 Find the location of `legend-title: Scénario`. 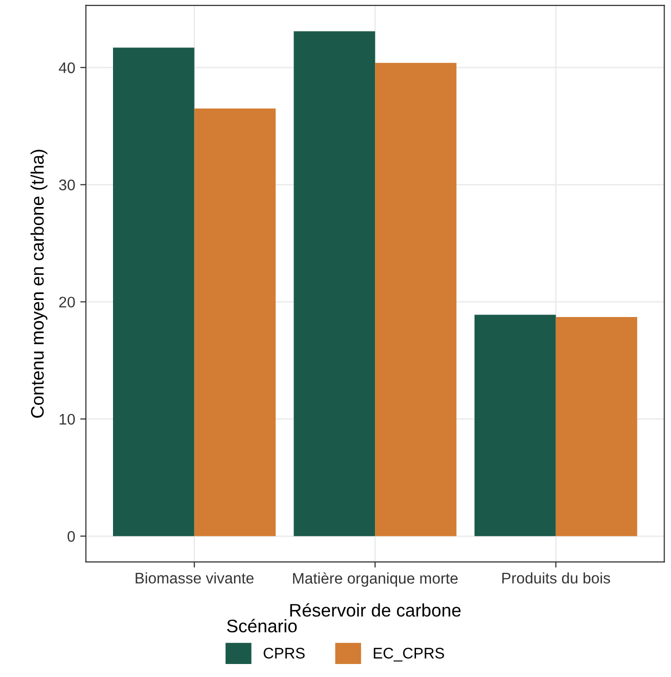

legend-title: Scénario is located at coordinates (262, 625).